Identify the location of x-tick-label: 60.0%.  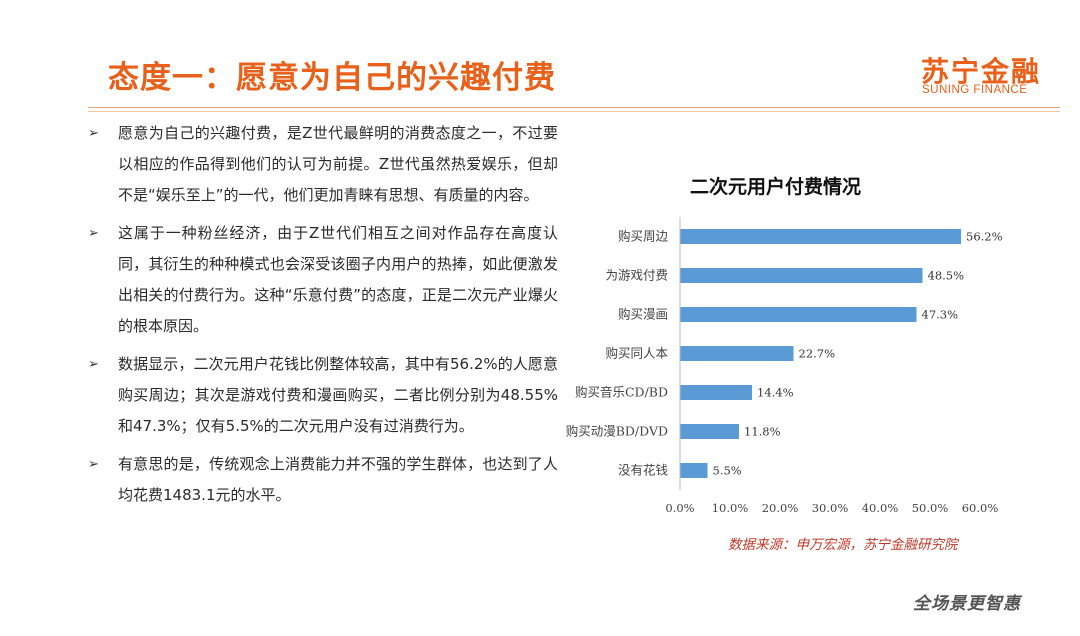
(980, 508).